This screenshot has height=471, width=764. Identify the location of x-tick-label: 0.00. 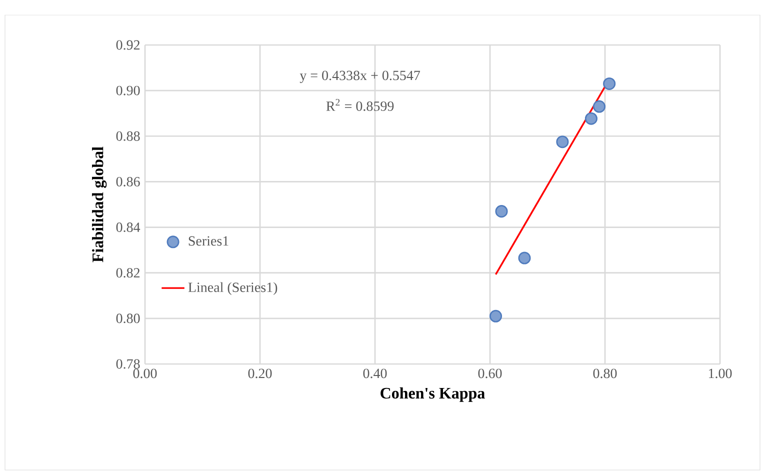
(145, 373).